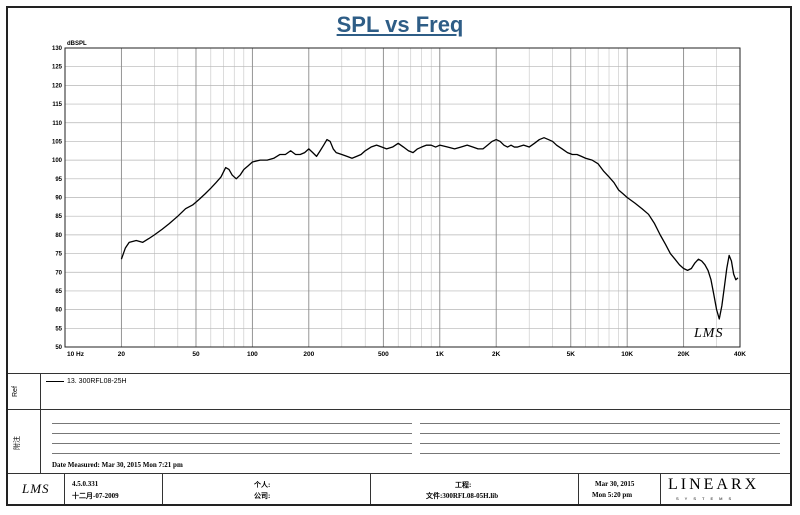 The height and width of the screenshot is (515, 800). Describe the element at coordinates (627, 354) in the screenshot. I see `x-tick-label: 10K` at that location.